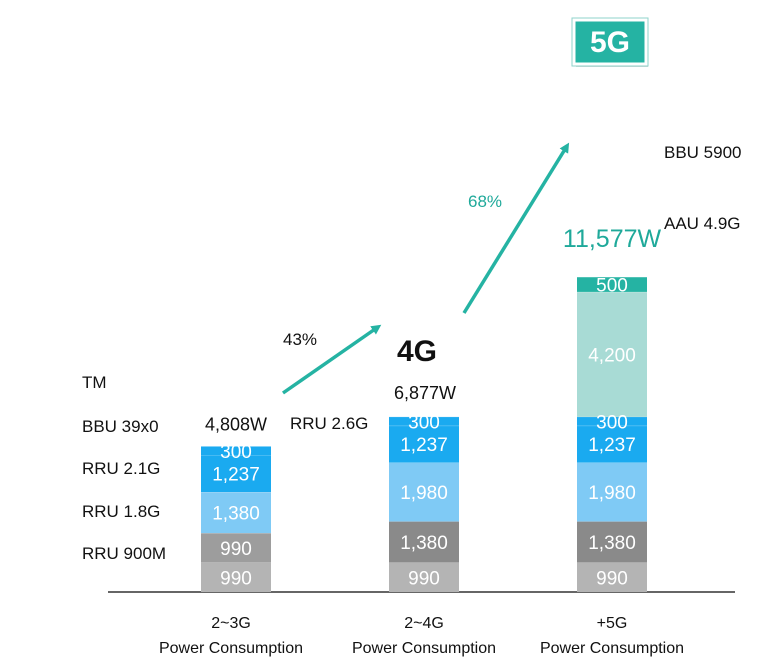 This screenshot has width=780, height=667. I want to click on legend-label-rru-1-8g: RRU 1.8G, so click(121, 511).